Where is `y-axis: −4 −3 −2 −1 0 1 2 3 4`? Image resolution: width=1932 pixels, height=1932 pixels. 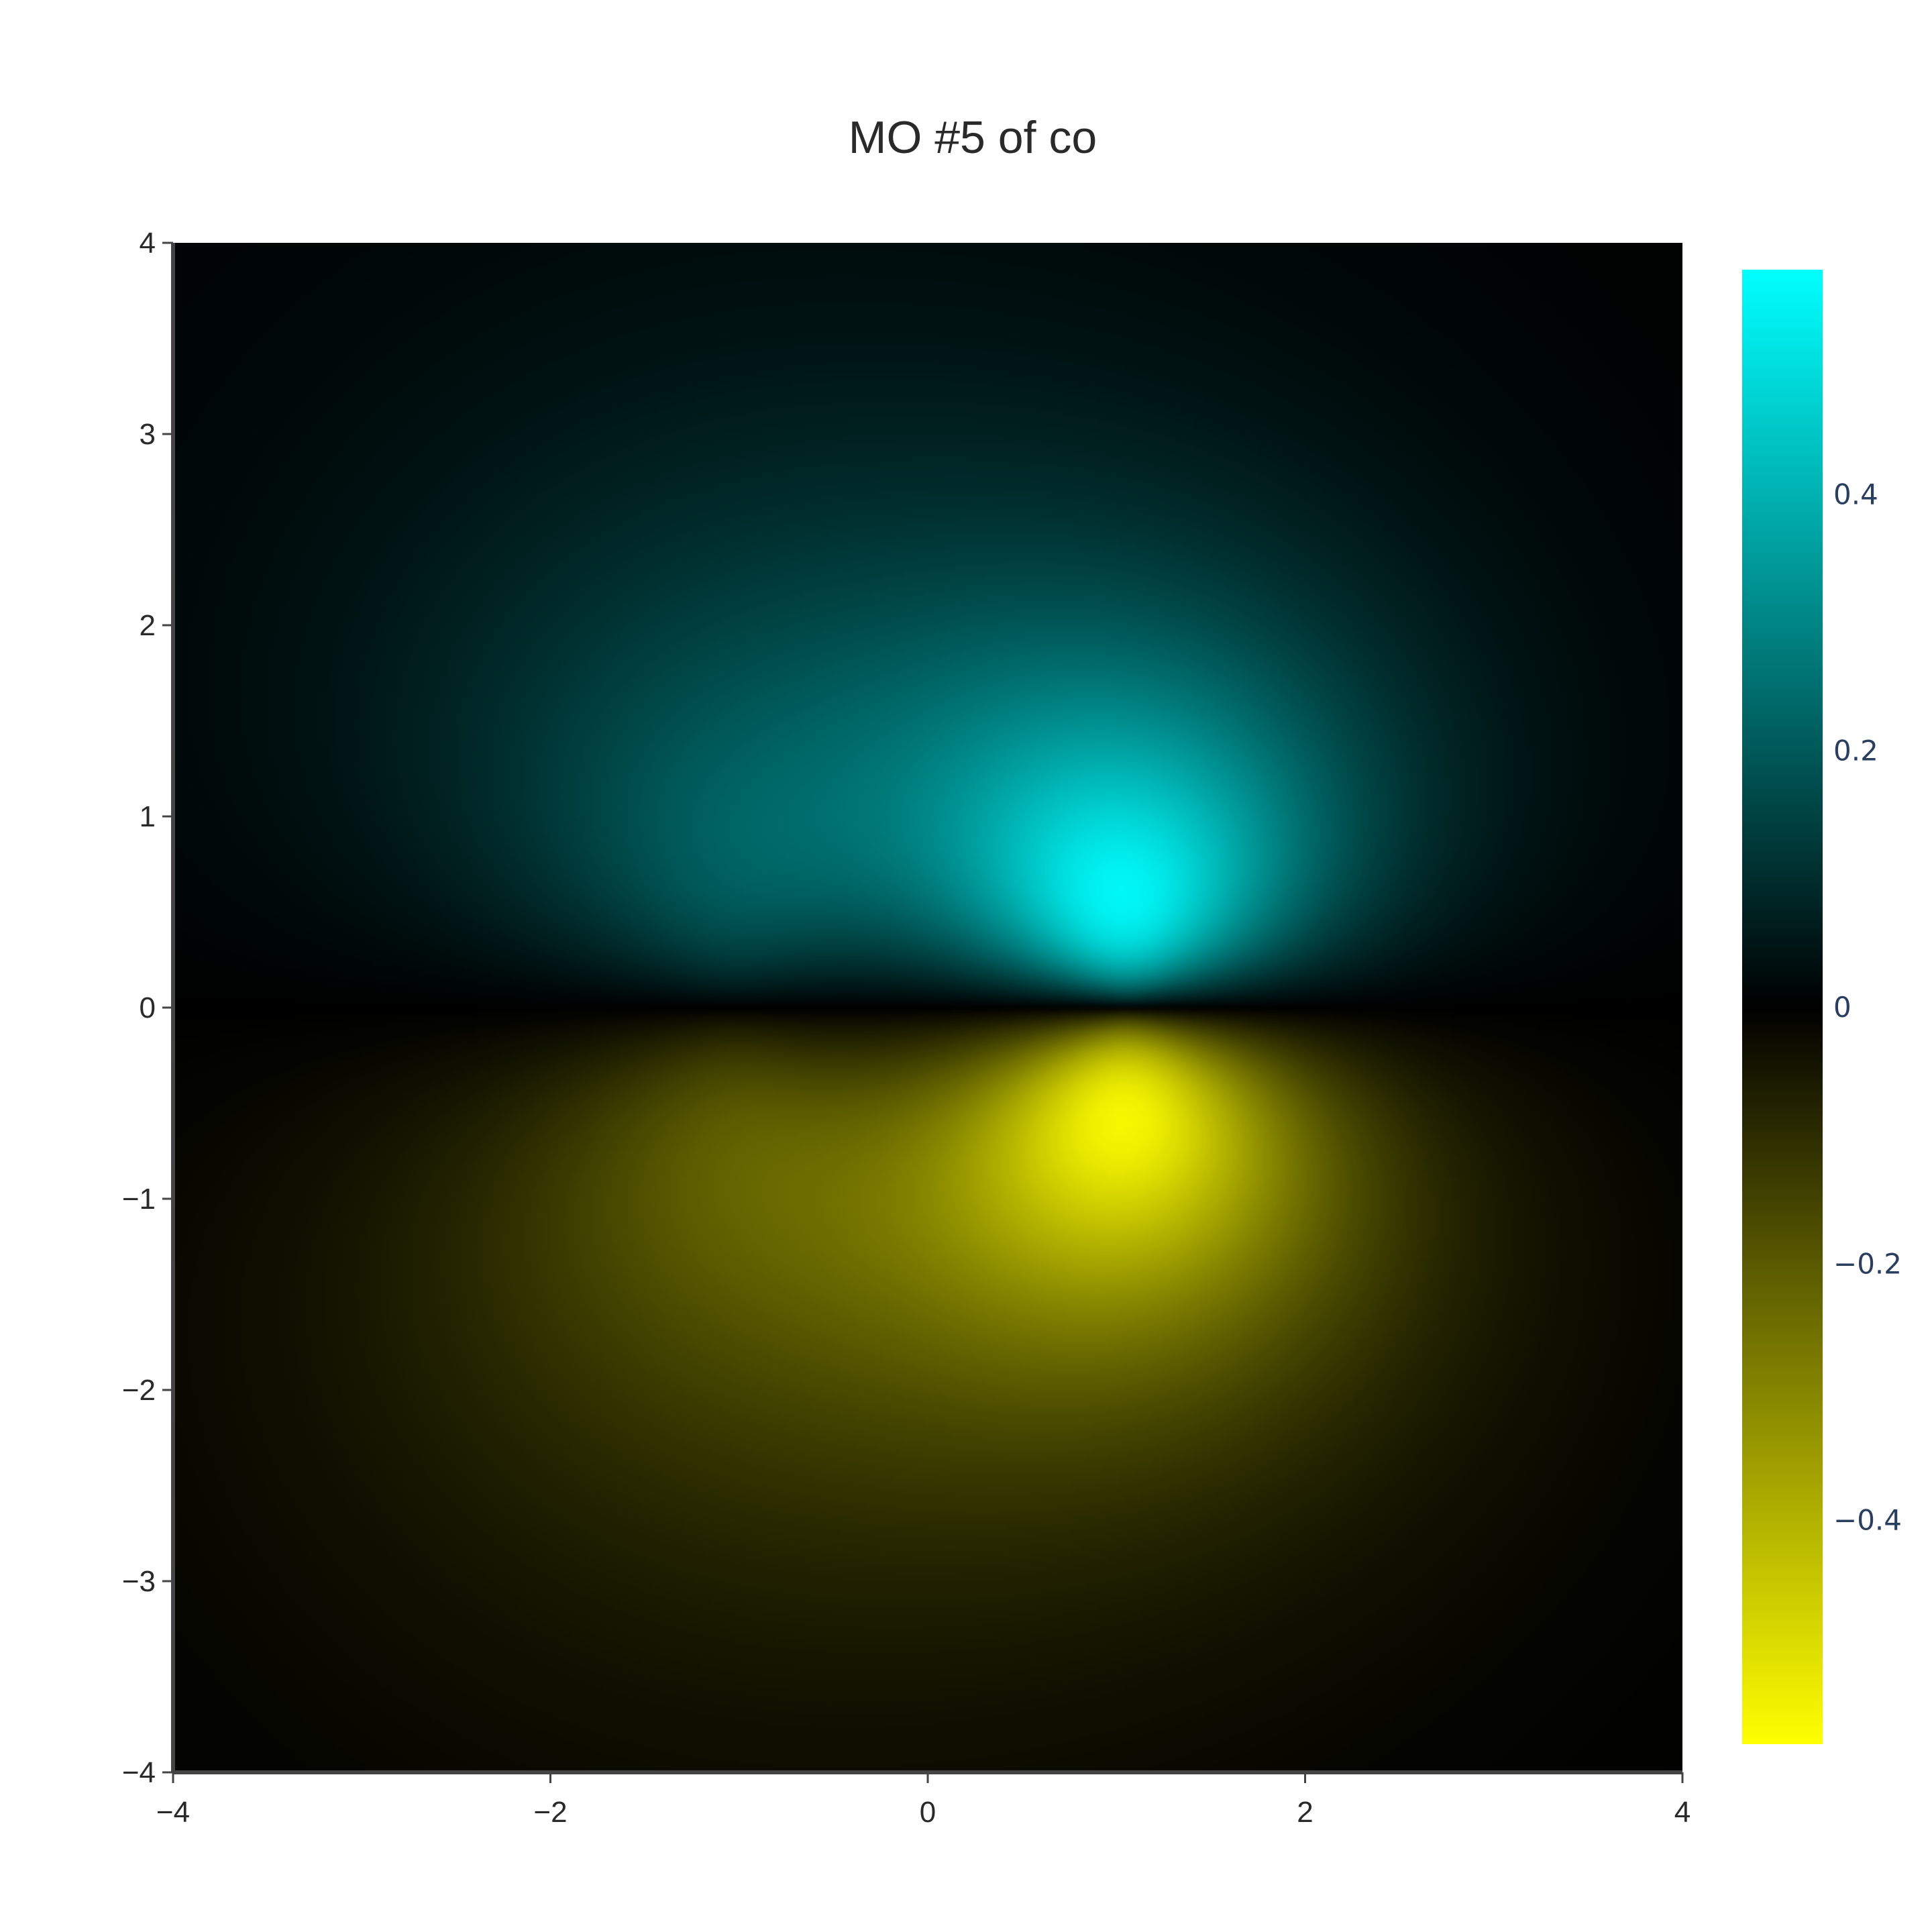 y-axis: −4 −3 −2 −1 0 1 2 3 4 is located at coordinates (148, 1008).